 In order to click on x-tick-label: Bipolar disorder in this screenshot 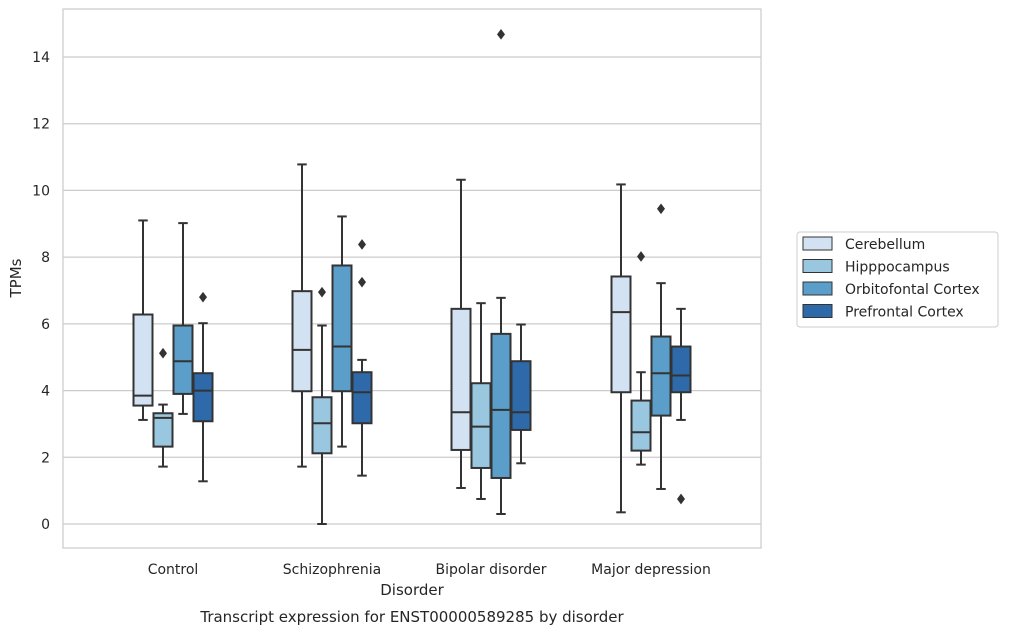, I will do `click(490, 570)`.